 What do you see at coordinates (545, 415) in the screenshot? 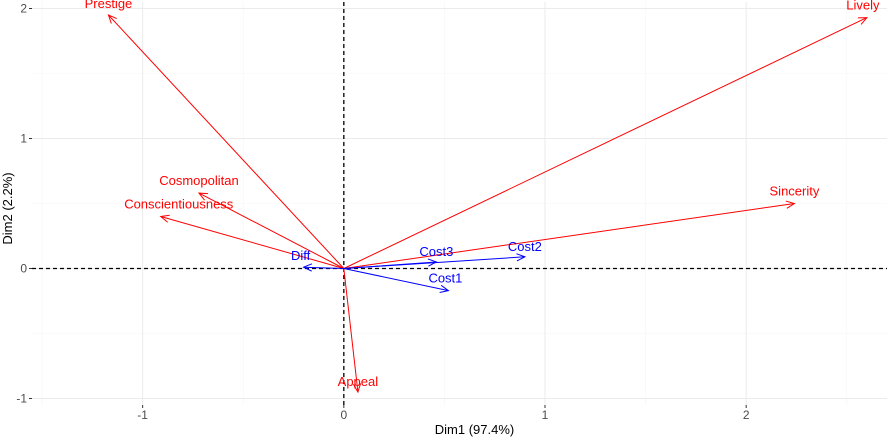
I see `x-tick-label: 1` at bounding box center [545, 415].